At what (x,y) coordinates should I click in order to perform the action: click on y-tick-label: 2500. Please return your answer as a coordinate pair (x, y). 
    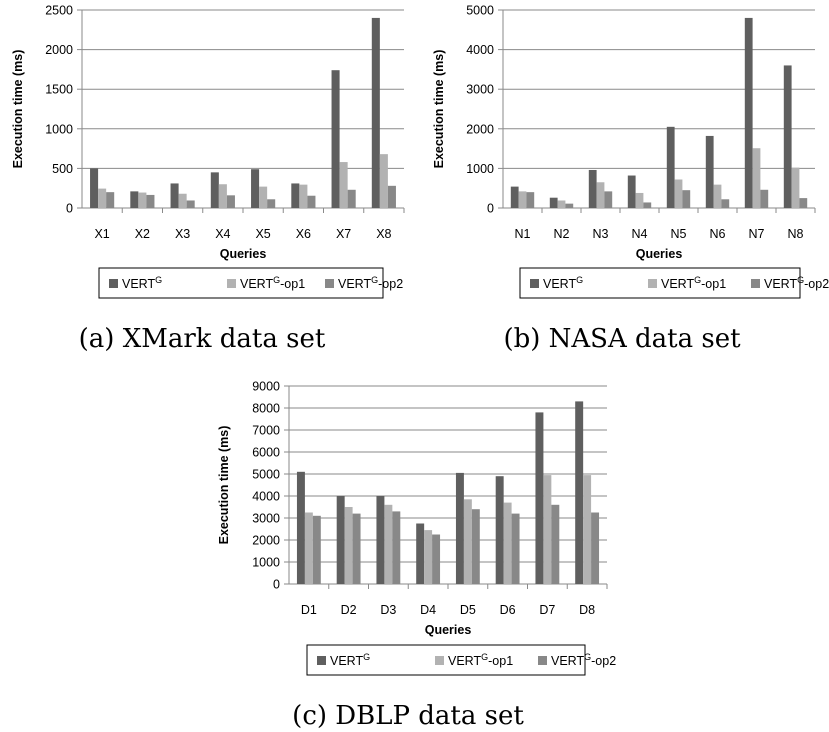
    Looking at the image, I should click on (59, 11).